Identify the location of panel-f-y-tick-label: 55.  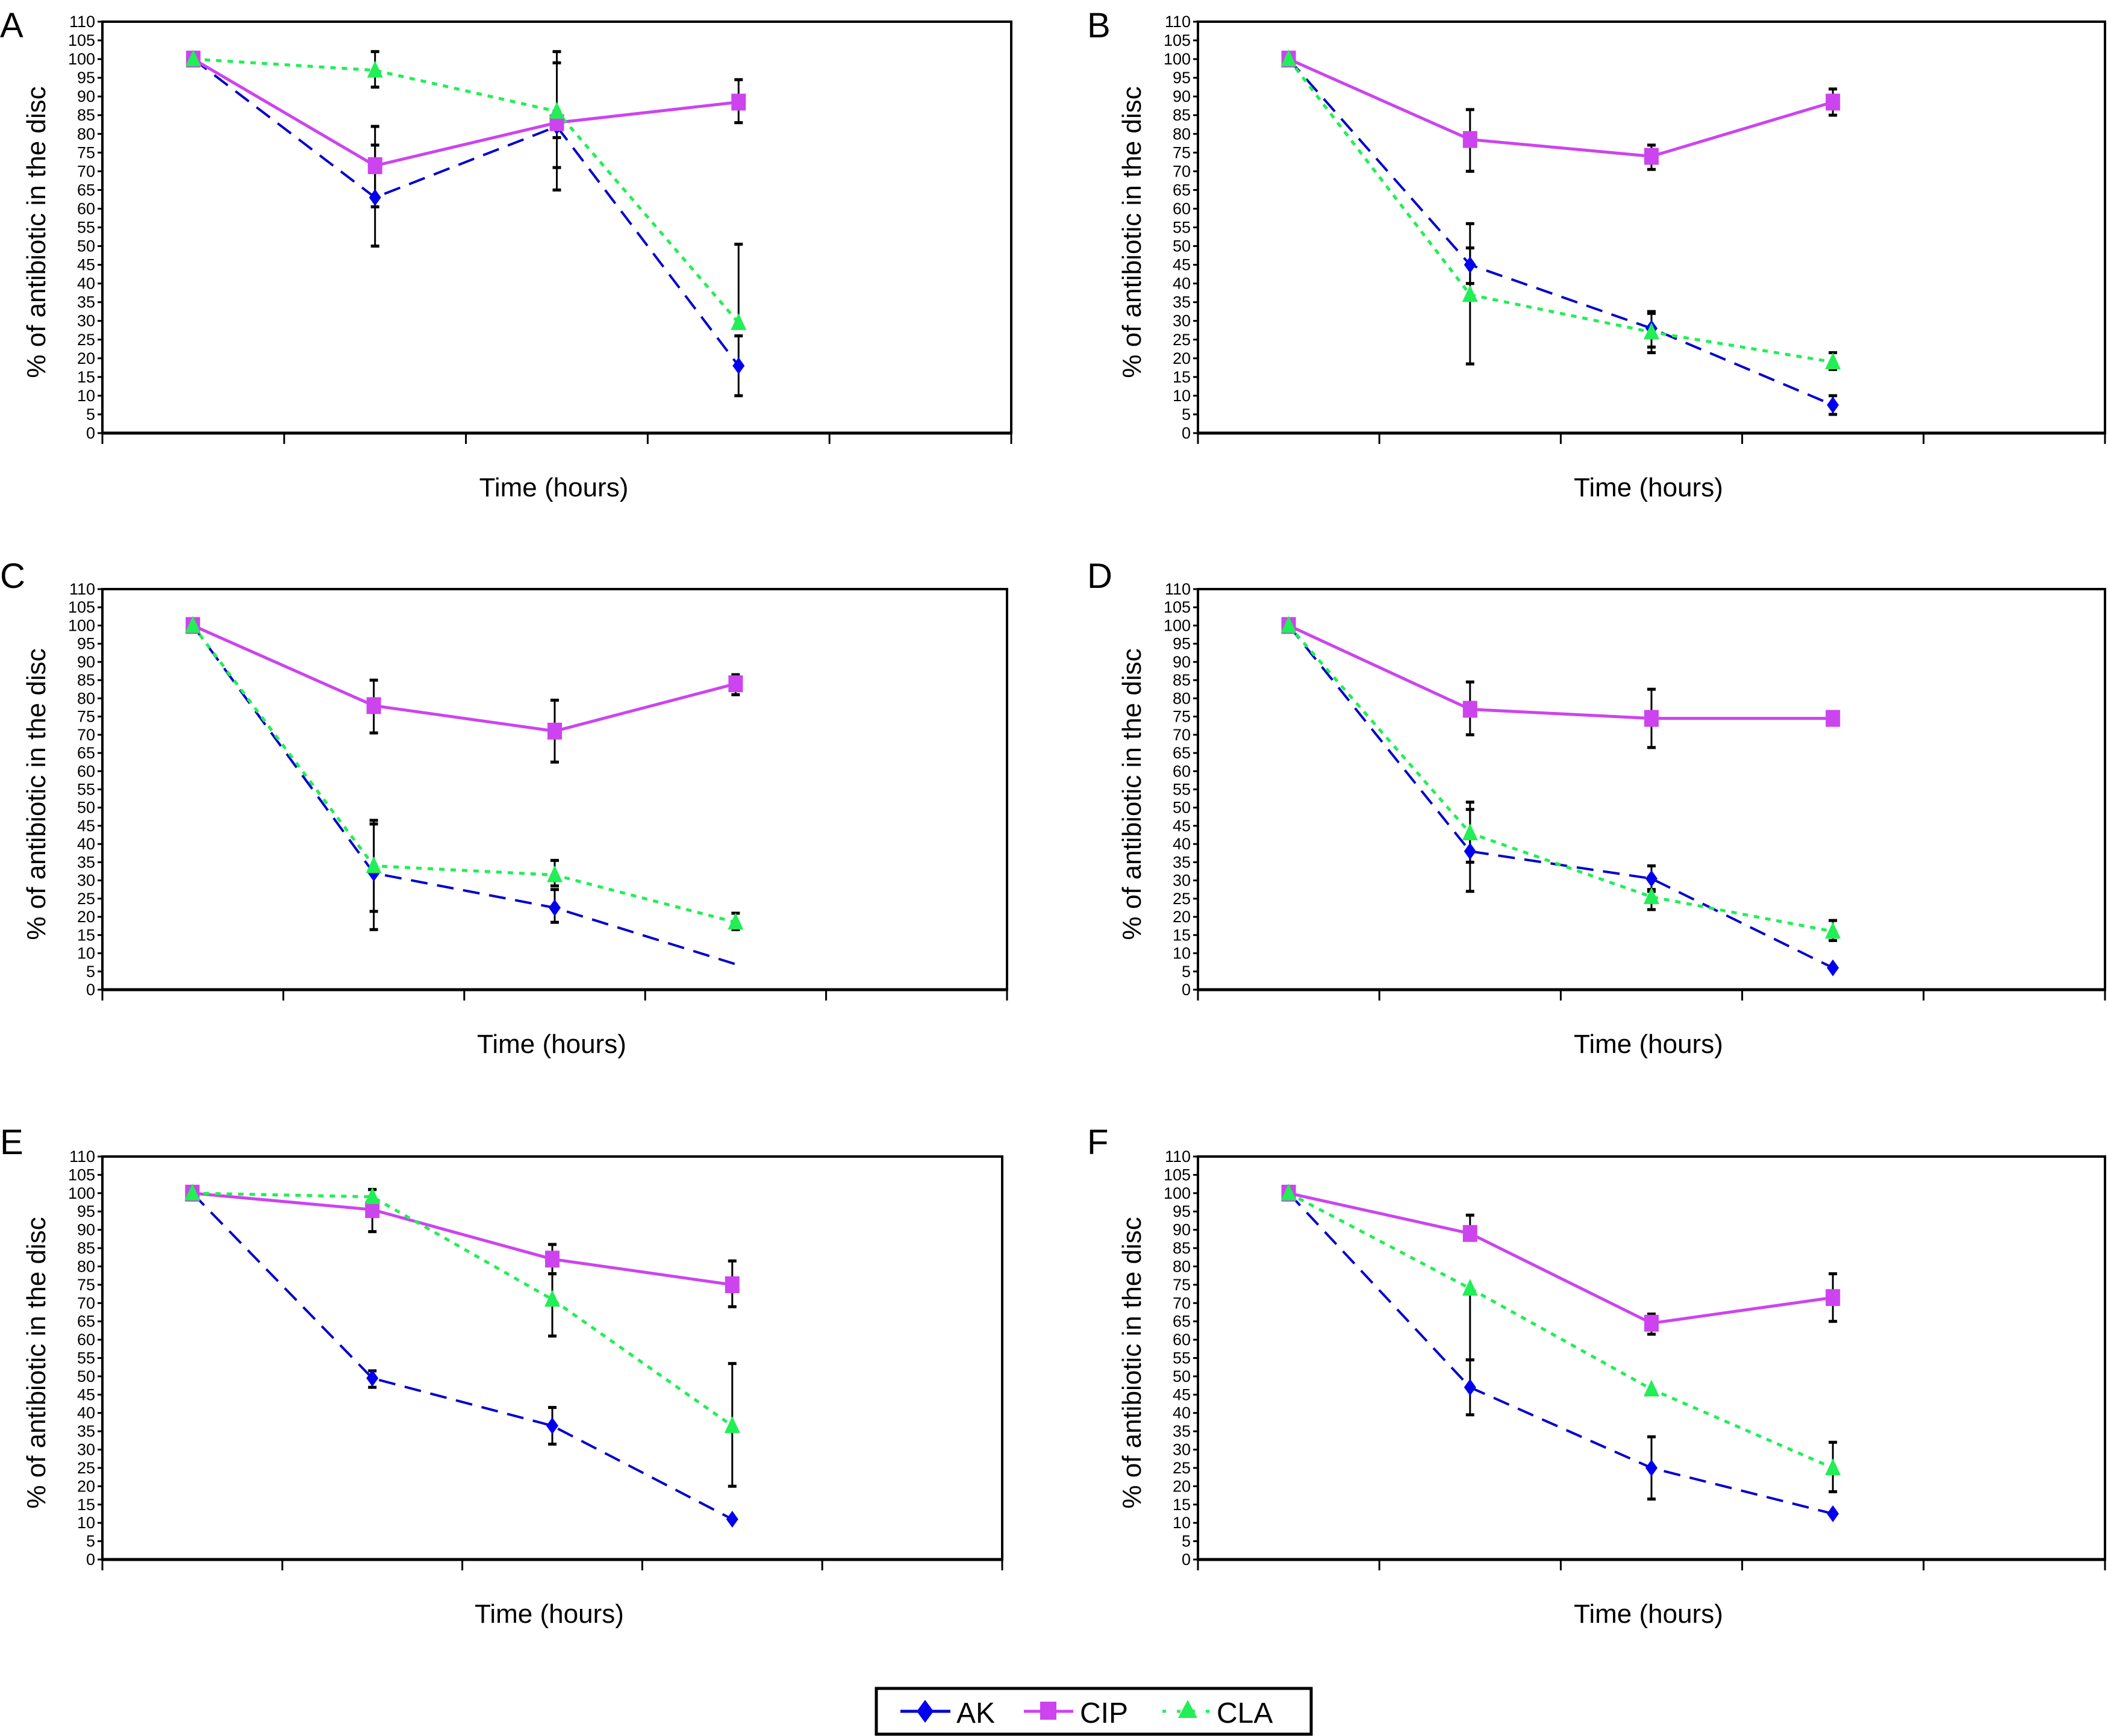
(1182, 1358).